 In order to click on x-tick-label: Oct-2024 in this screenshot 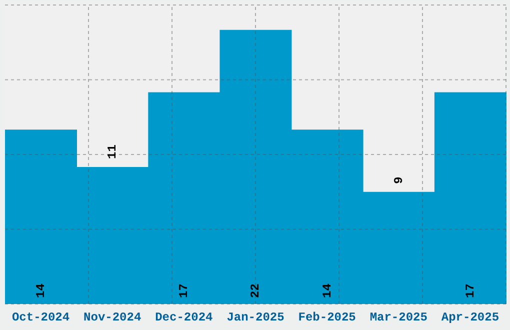, I will do `click(41, 317)`.